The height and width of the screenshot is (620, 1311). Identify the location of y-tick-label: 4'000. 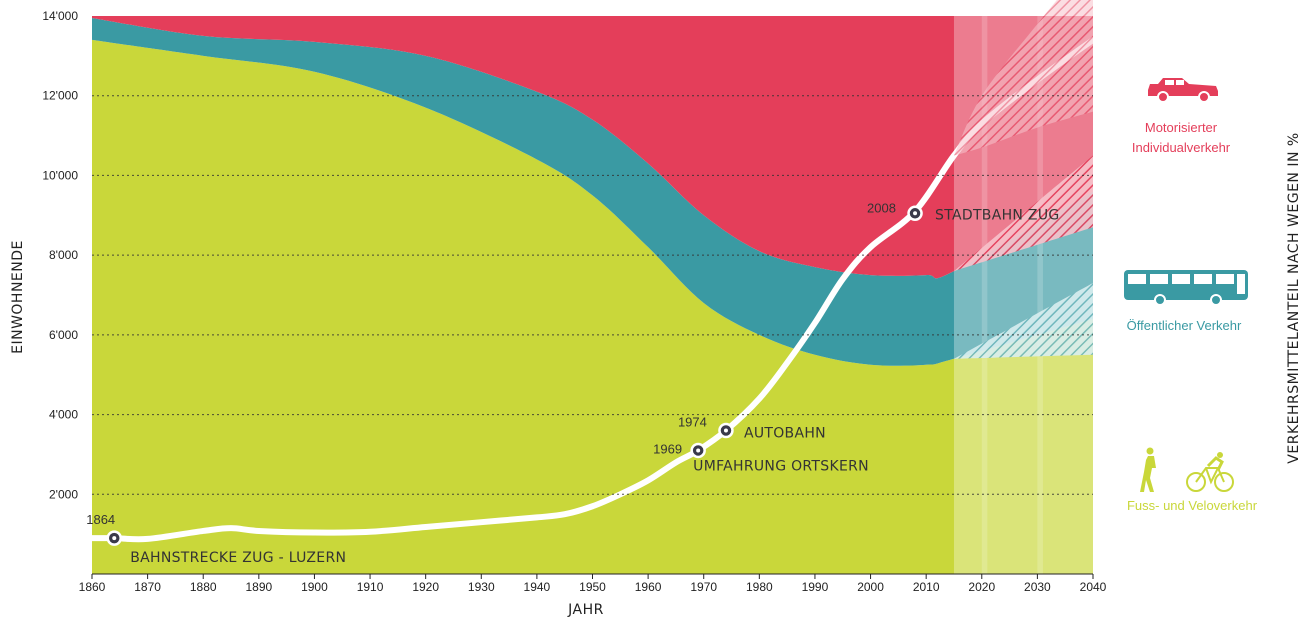
(63, 415).